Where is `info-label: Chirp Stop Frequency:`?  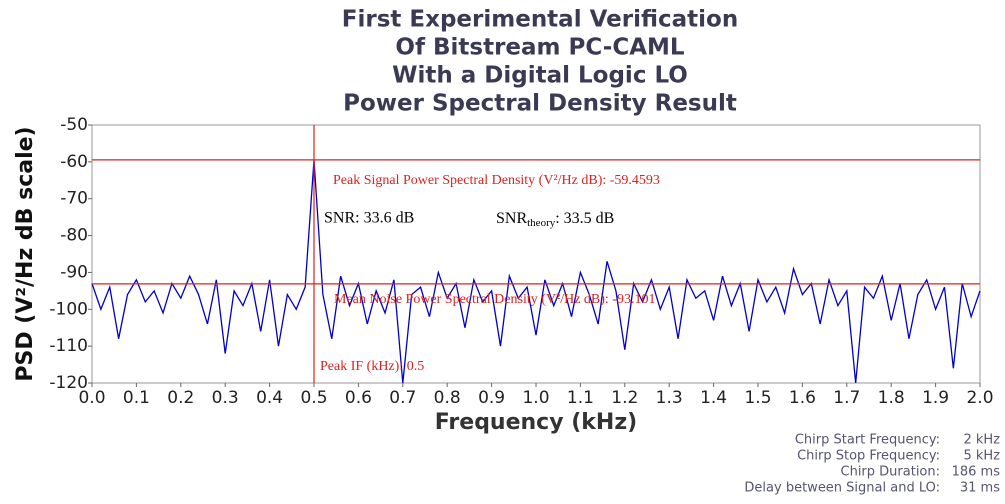 info-label: Chirp Stop Frequency: is located at coordinates (868, 456).